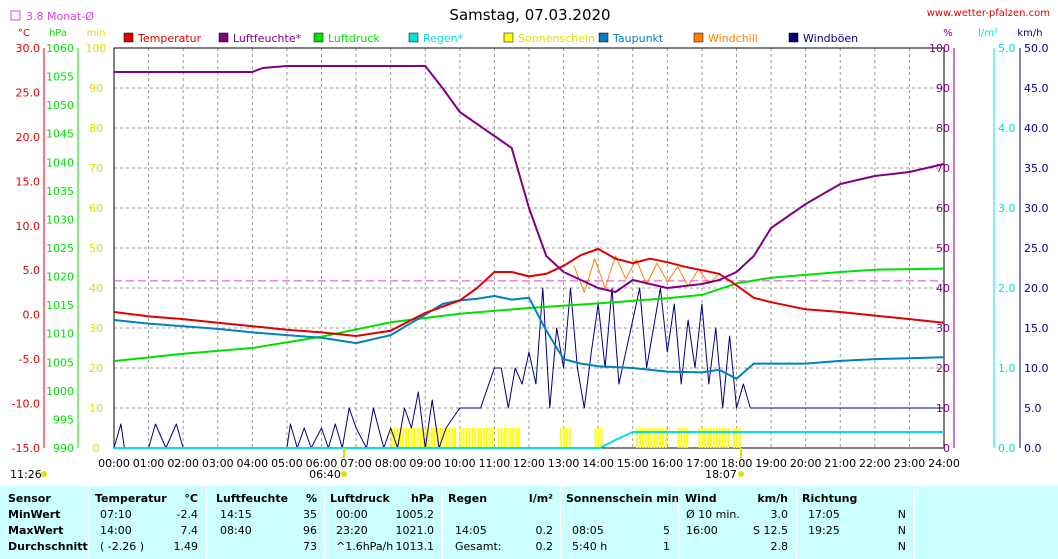 This screenshot has width=1058, height=559. What do you see at coordinates (356, 463) in the screenshot?
I see `x-tick-label: 07:00` at bounding box center [356, 463].